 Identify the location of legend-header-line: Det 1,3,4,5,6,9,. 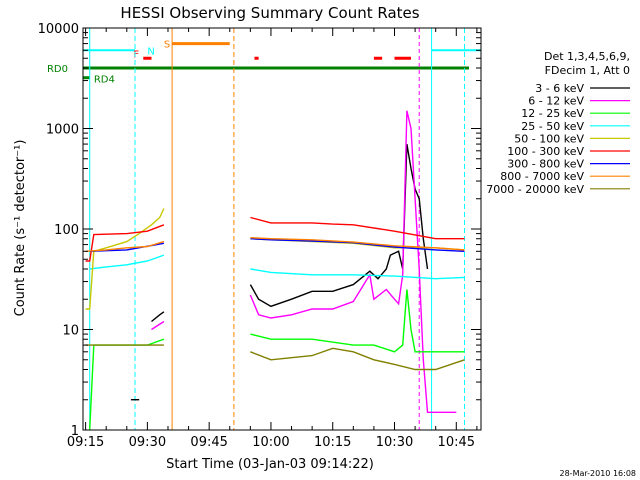
(587, 56).